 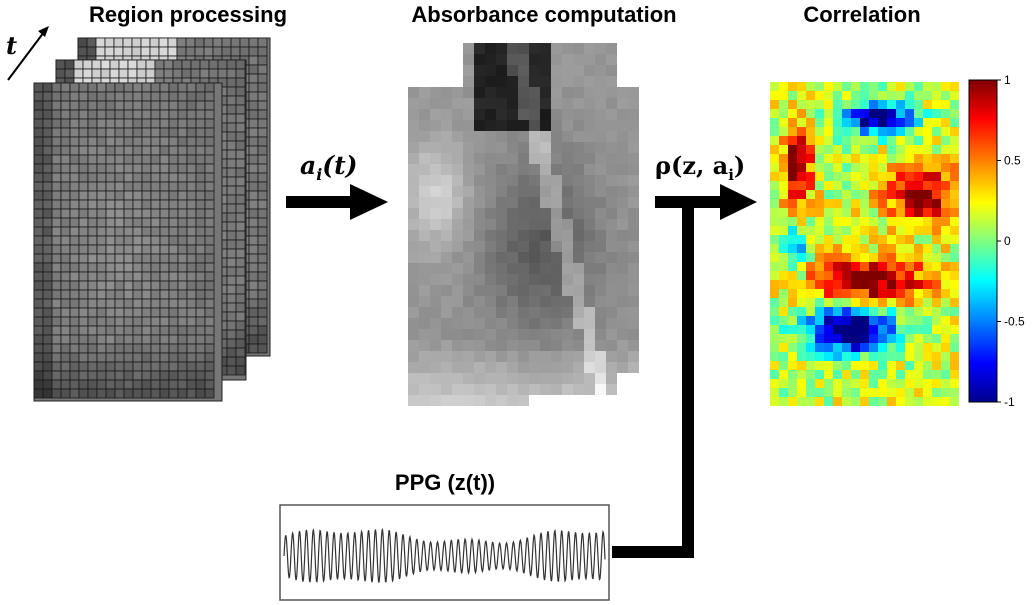 What do you see at coordinates (329, 167) in the screenshot?
I see `absorbance-label: ai(t)` at bounding box center [329, 167].